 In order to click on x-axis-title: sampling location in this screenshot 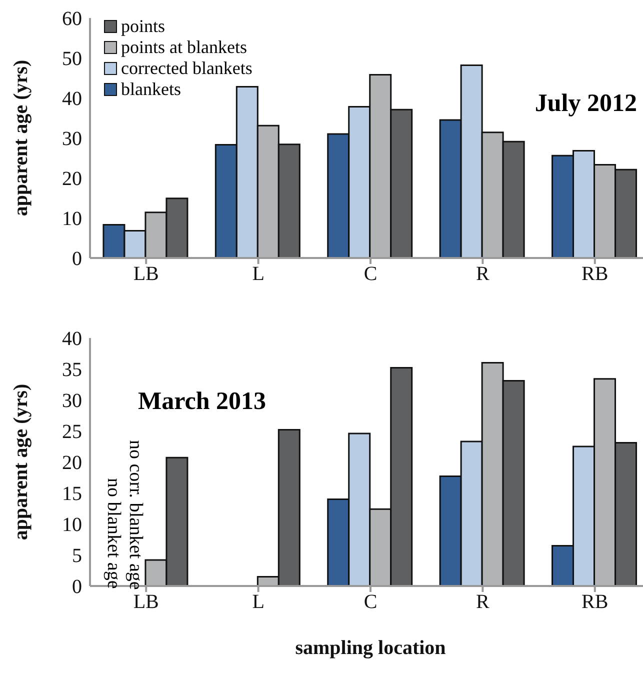, I will do `click(370, 648)`.